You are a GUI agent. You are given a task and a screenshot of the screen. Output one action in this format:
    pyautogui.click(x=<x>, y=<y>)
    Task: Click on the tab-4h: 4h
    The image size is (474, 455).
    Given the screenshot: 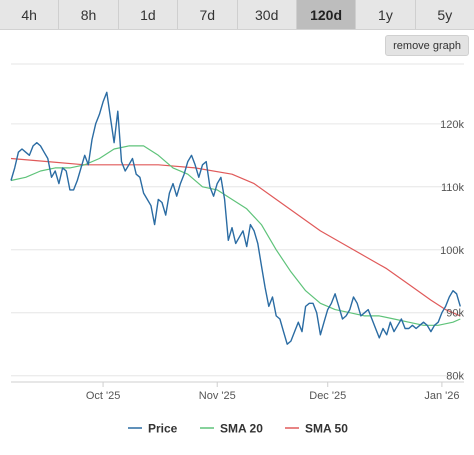 What is the action you would take?
    pyautogui.click(x=30, y=14)
    